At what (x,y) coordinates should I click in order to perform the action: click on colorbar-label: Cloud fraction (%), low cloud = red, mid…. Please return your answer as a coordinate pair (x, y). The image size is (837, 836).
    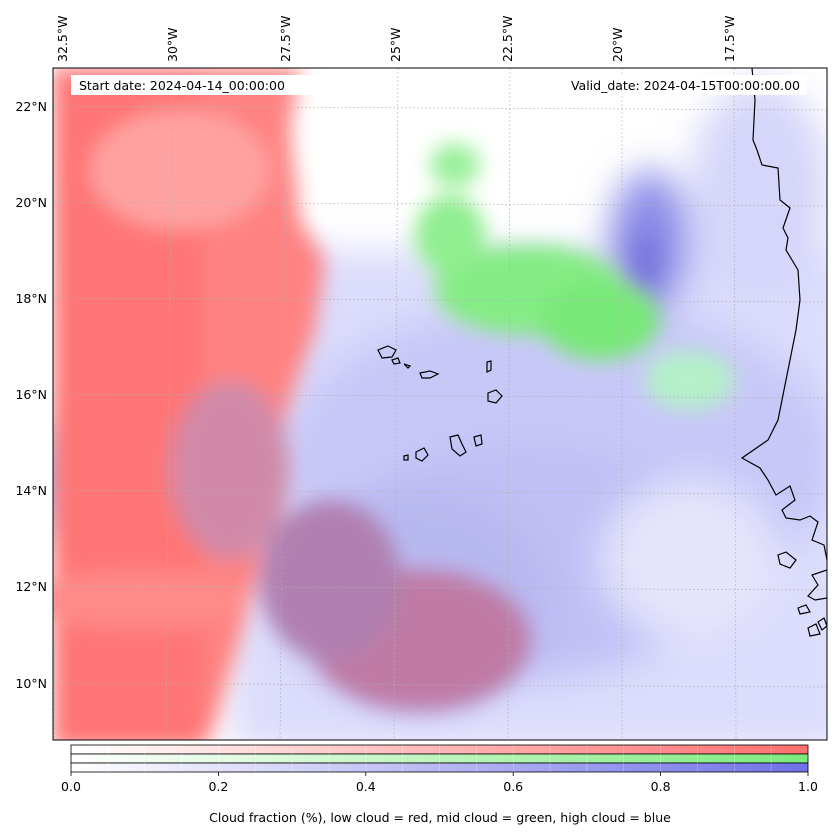
    Looking at the image, I should click on (440, 817).